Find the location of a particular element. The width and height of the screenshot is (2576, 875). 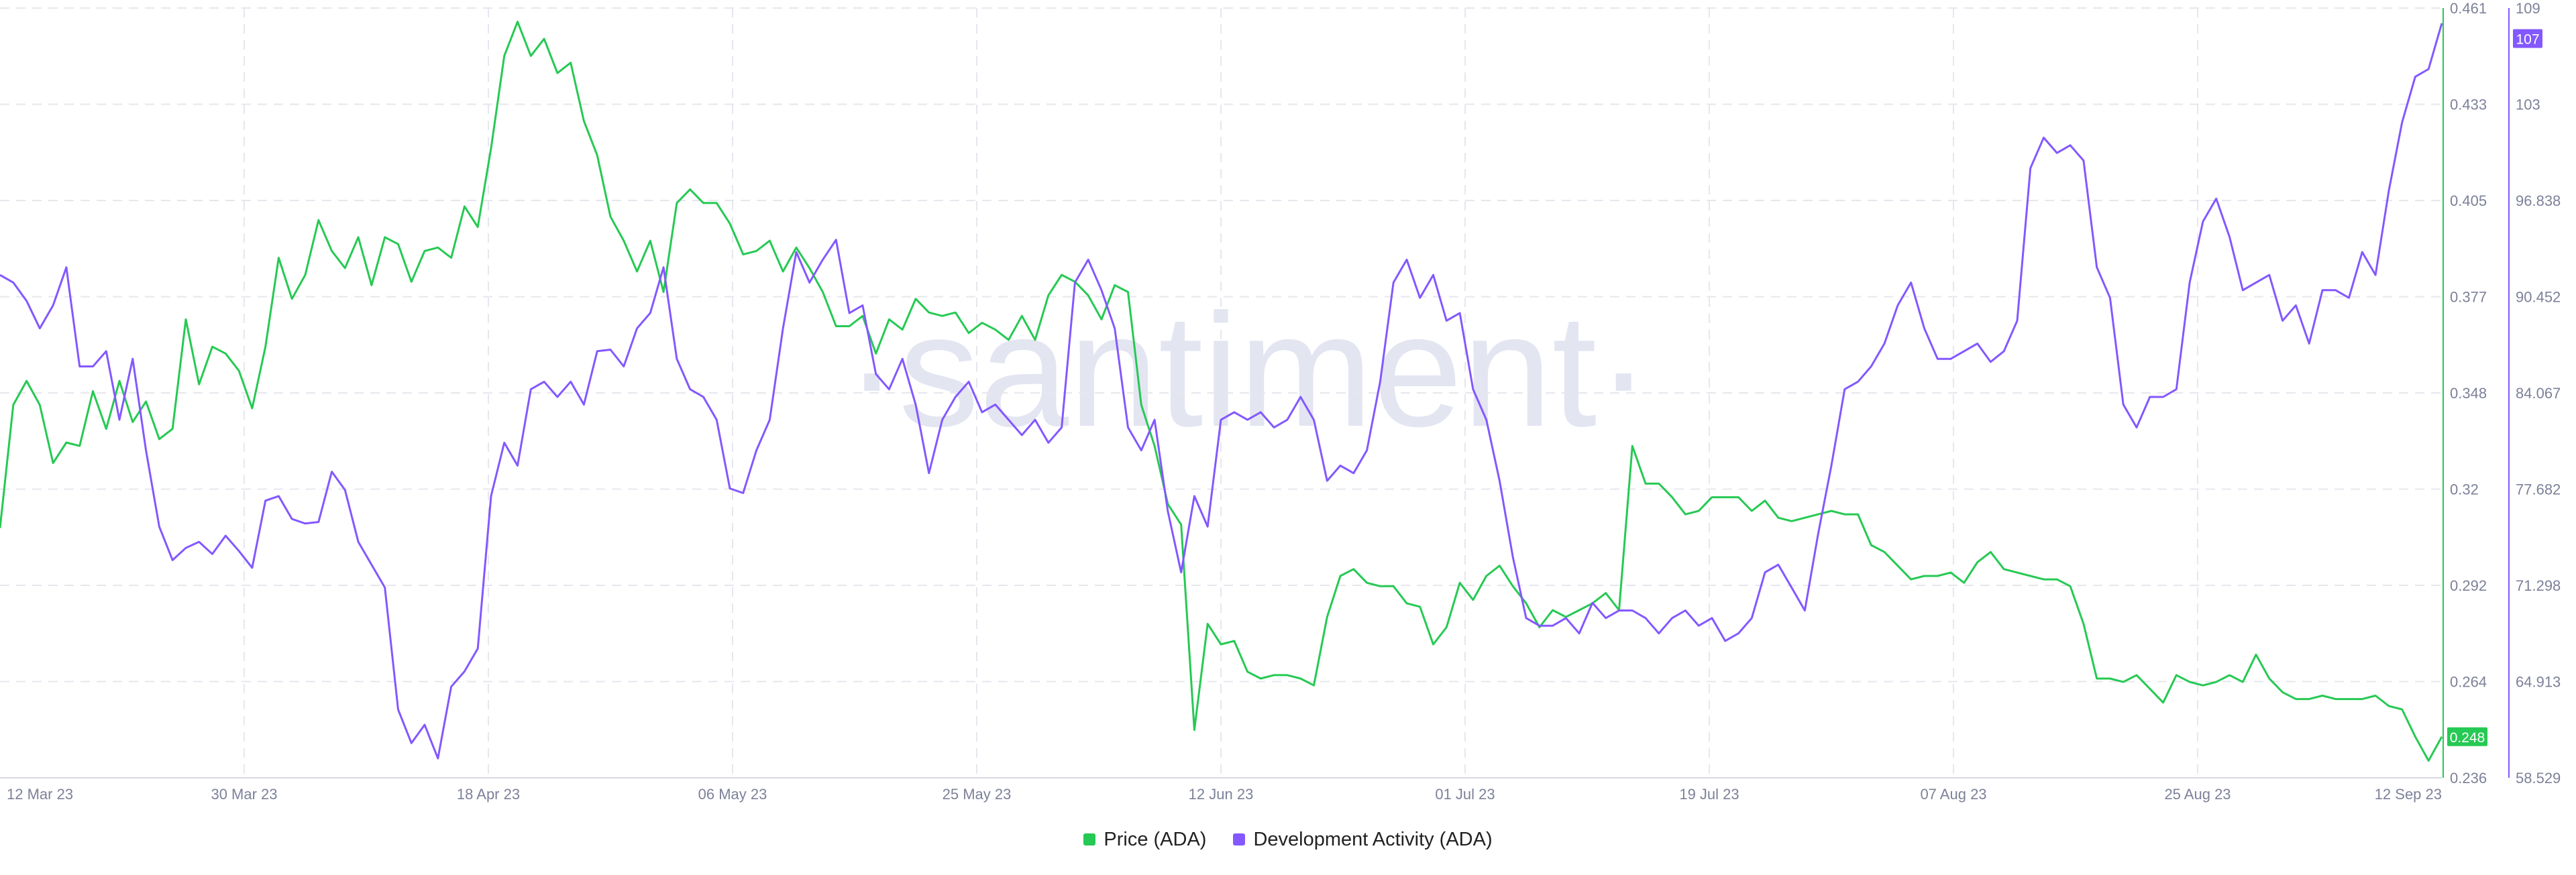

santiment-watermark: ·santiment· is located at coordinates (1247, 370).